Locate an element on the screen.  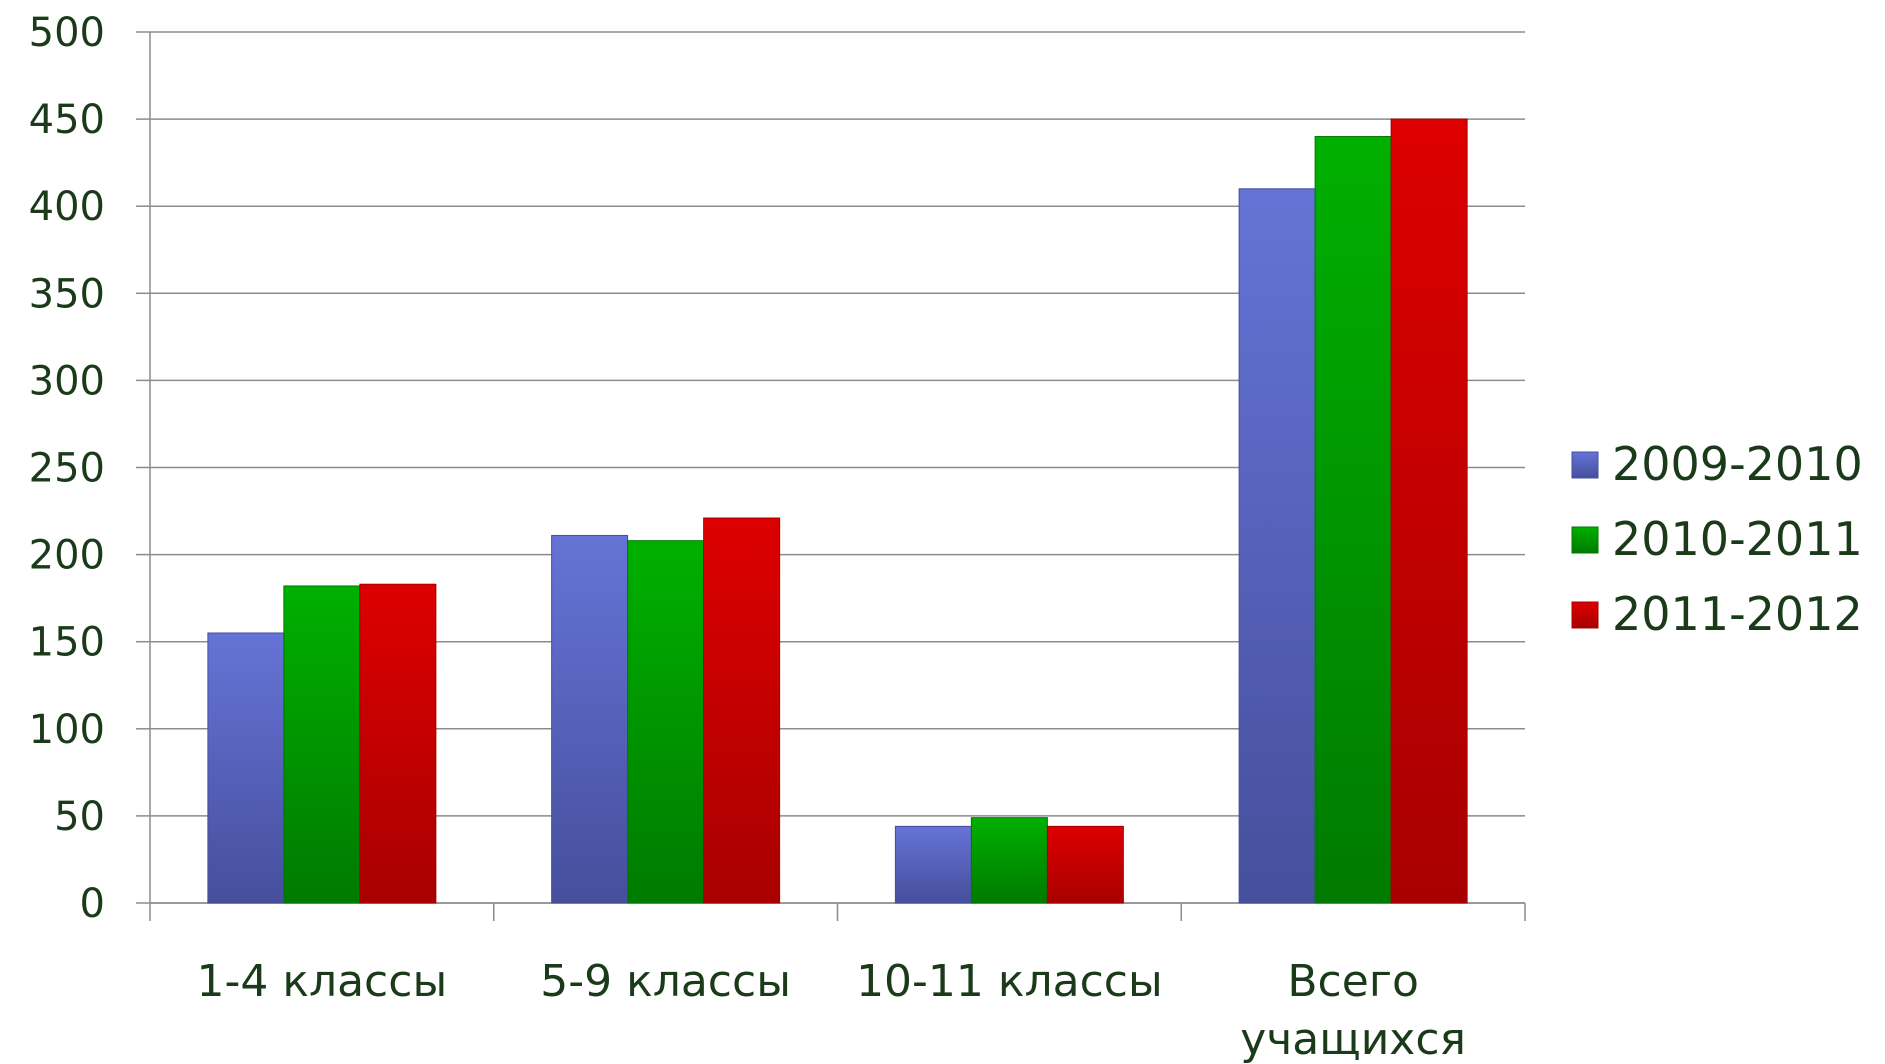
y-tick-label: 100 is located at coordinates (67, 730).